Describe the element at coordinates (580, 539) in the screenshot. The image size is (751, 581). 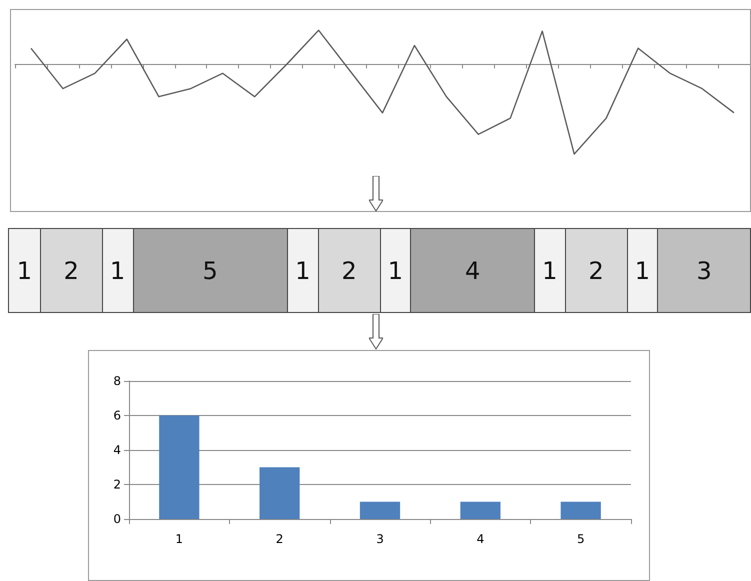
I see `x-tick-label: 5` at that location.